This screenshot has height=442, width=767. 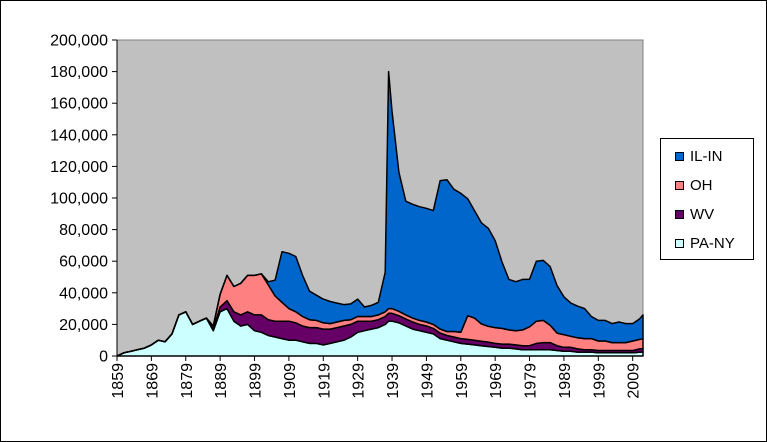 I want to click on legend-item-il-in: IL-IN, so click(x=699, y=156).